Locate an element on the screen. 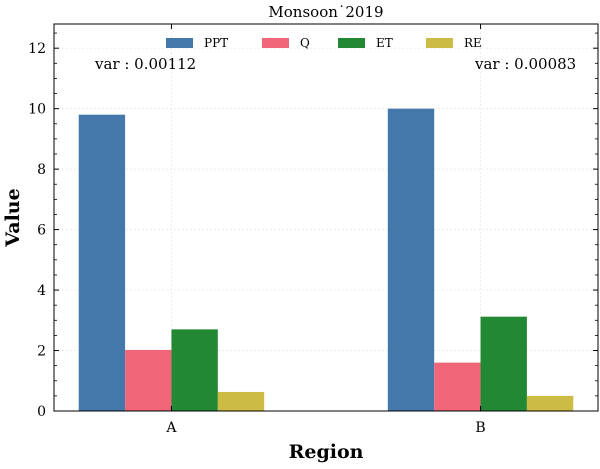  y-tick-label: 10 is located at coordinates (37, 110).